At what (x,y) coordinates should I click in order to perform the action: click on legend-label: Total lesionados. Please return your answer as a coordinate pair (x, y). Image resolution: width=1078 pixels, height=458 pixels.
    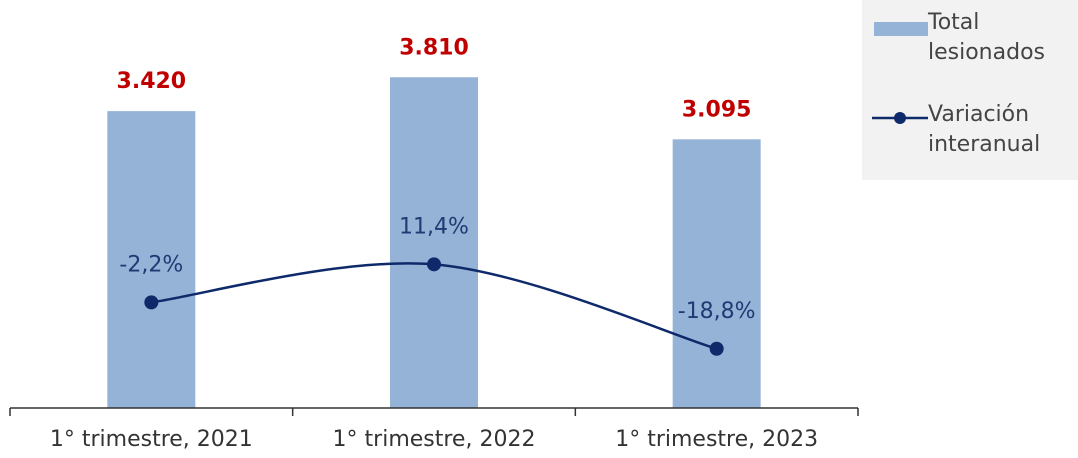
    Looking at the image, I should click on (986, 37).